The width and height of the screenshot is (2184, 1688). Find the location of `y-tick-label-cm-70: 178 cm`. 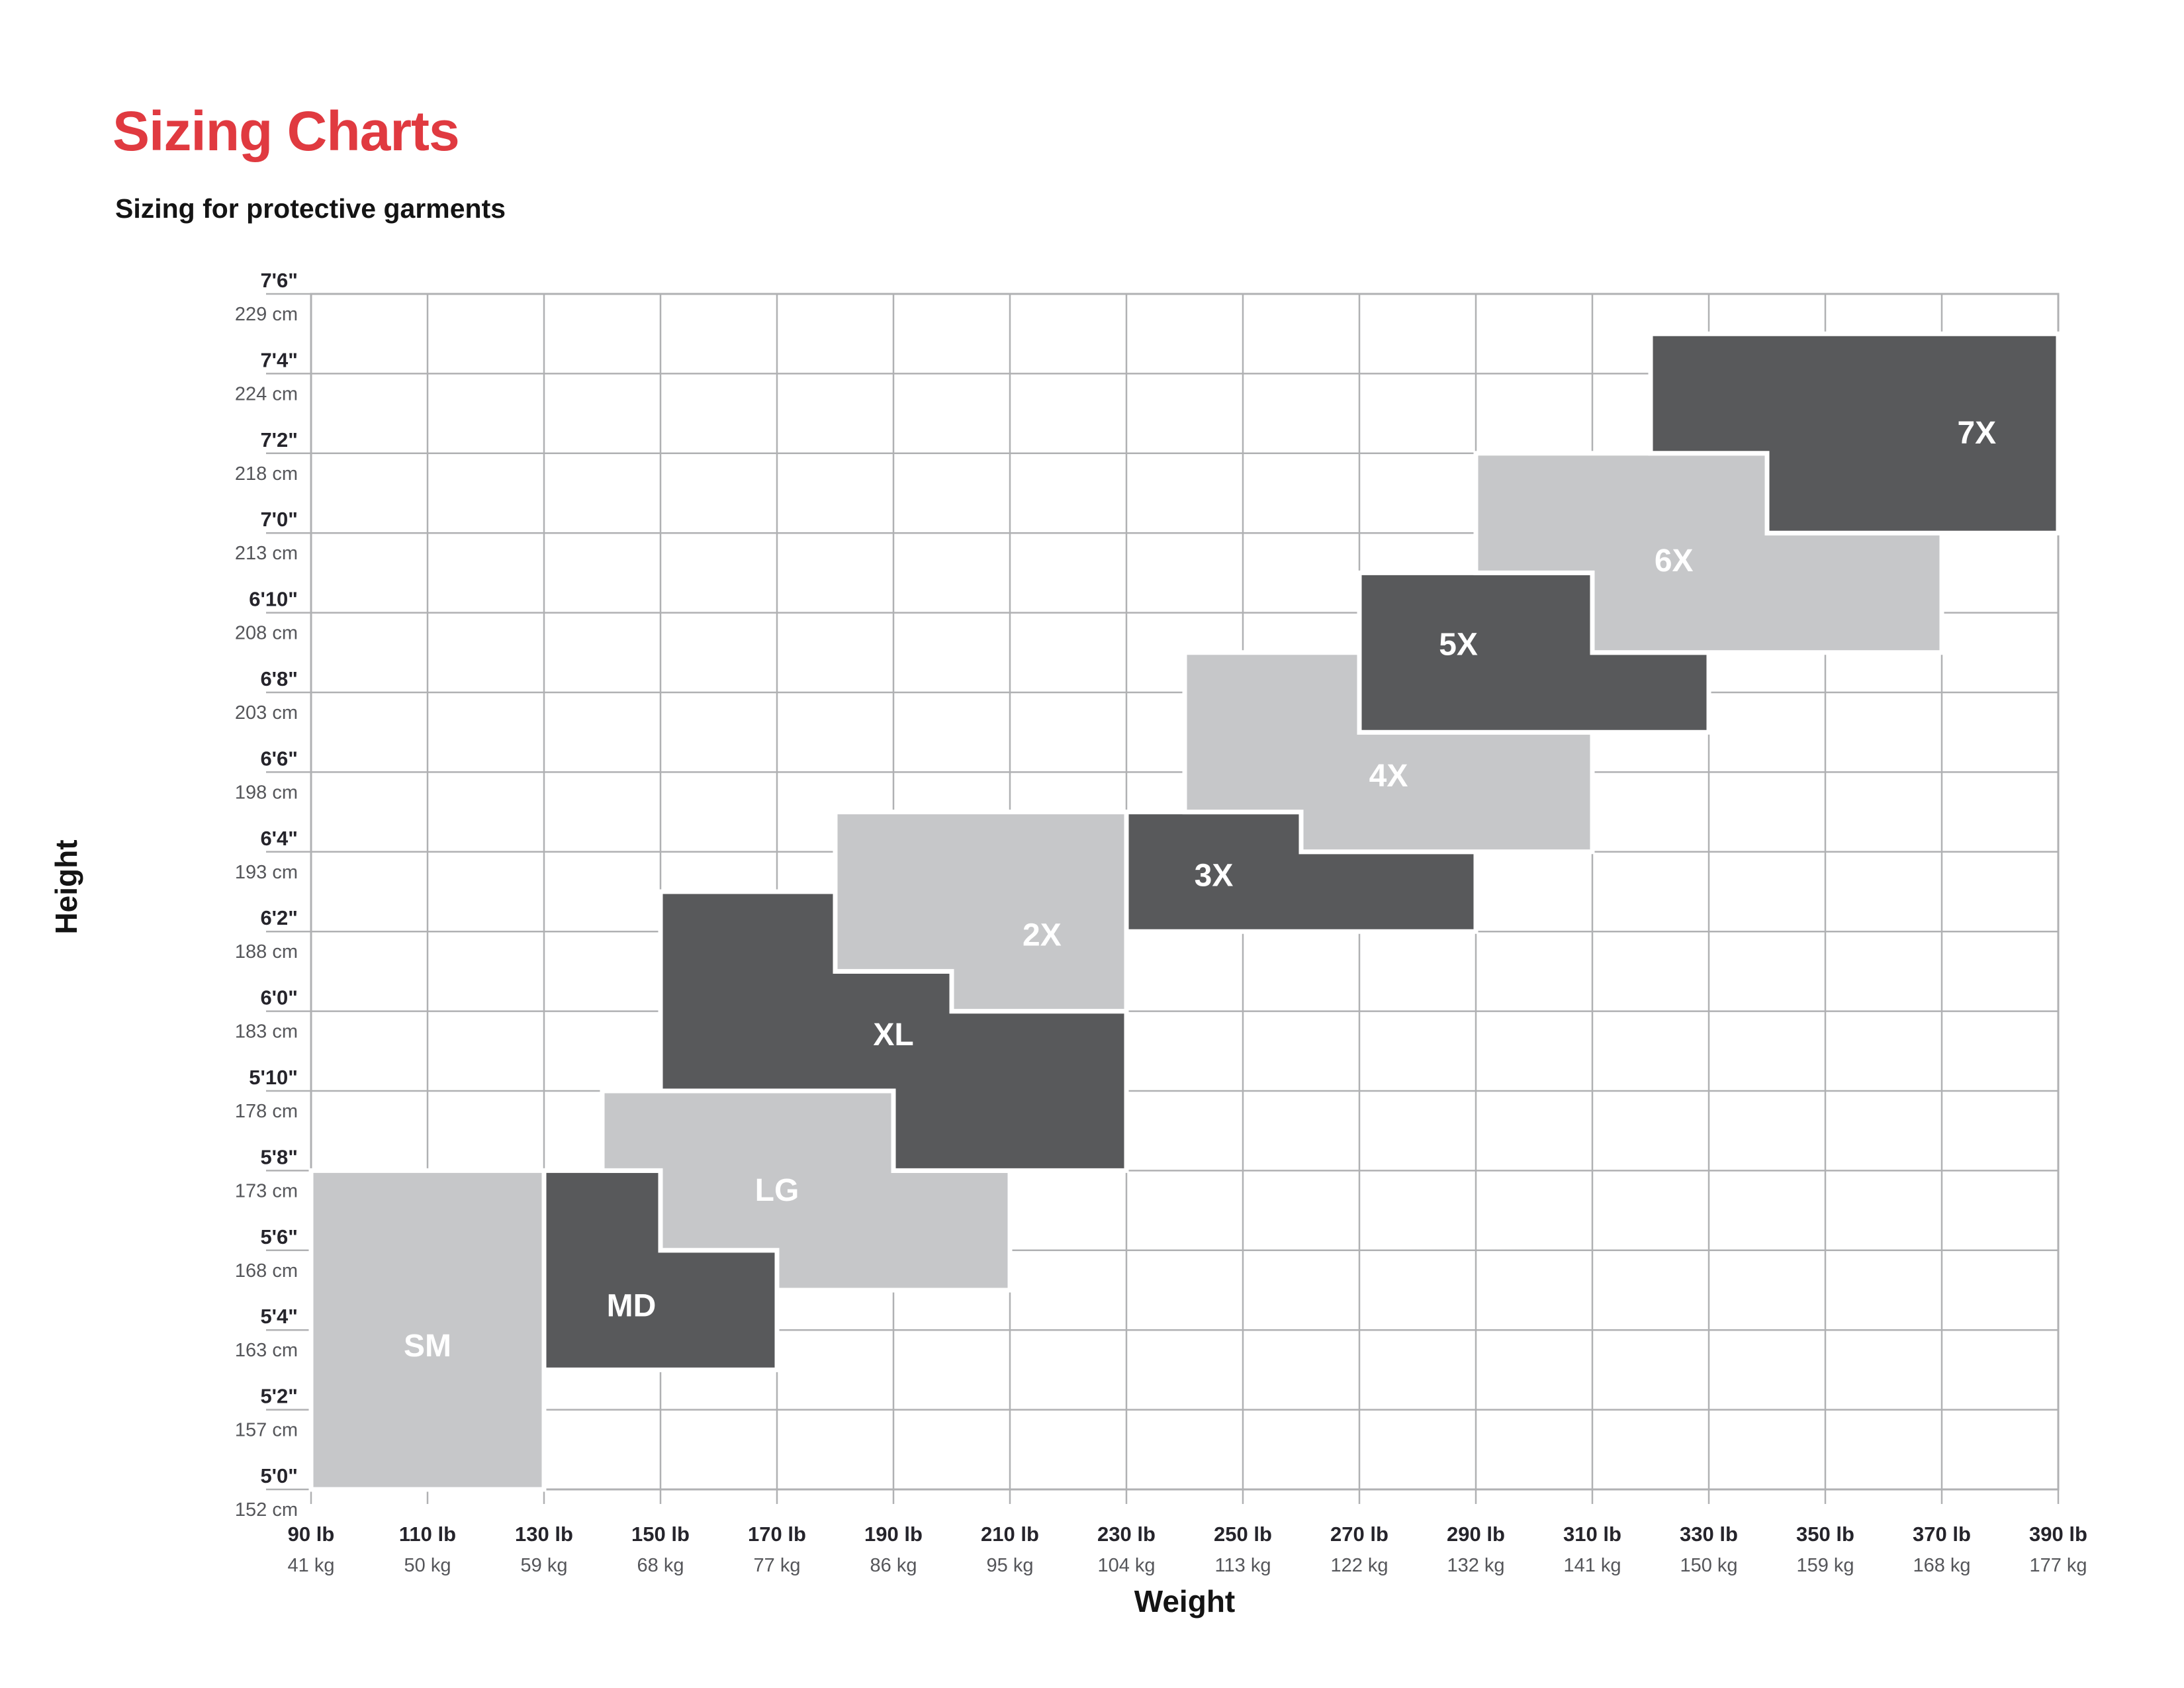

y-tick-label-cm-70: 178 cm is located at coordinates (266, 1111).